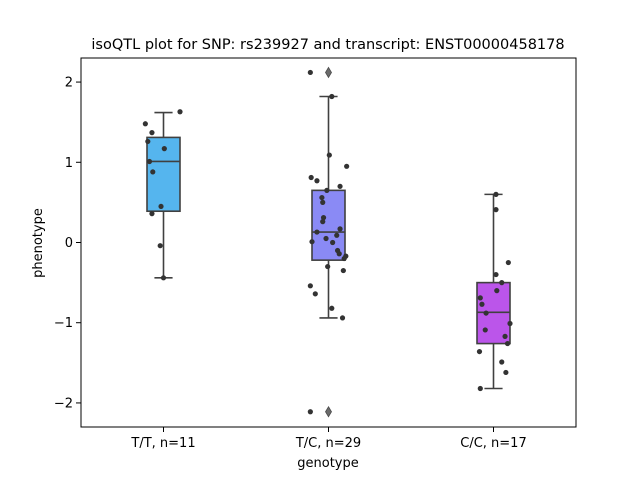 The width and height of the screenshot is (640, 480). What do you see at coordinates (327, 463) in the screenshot?
I see `x-axis-title: genotype` at bounding box center [327, 463].